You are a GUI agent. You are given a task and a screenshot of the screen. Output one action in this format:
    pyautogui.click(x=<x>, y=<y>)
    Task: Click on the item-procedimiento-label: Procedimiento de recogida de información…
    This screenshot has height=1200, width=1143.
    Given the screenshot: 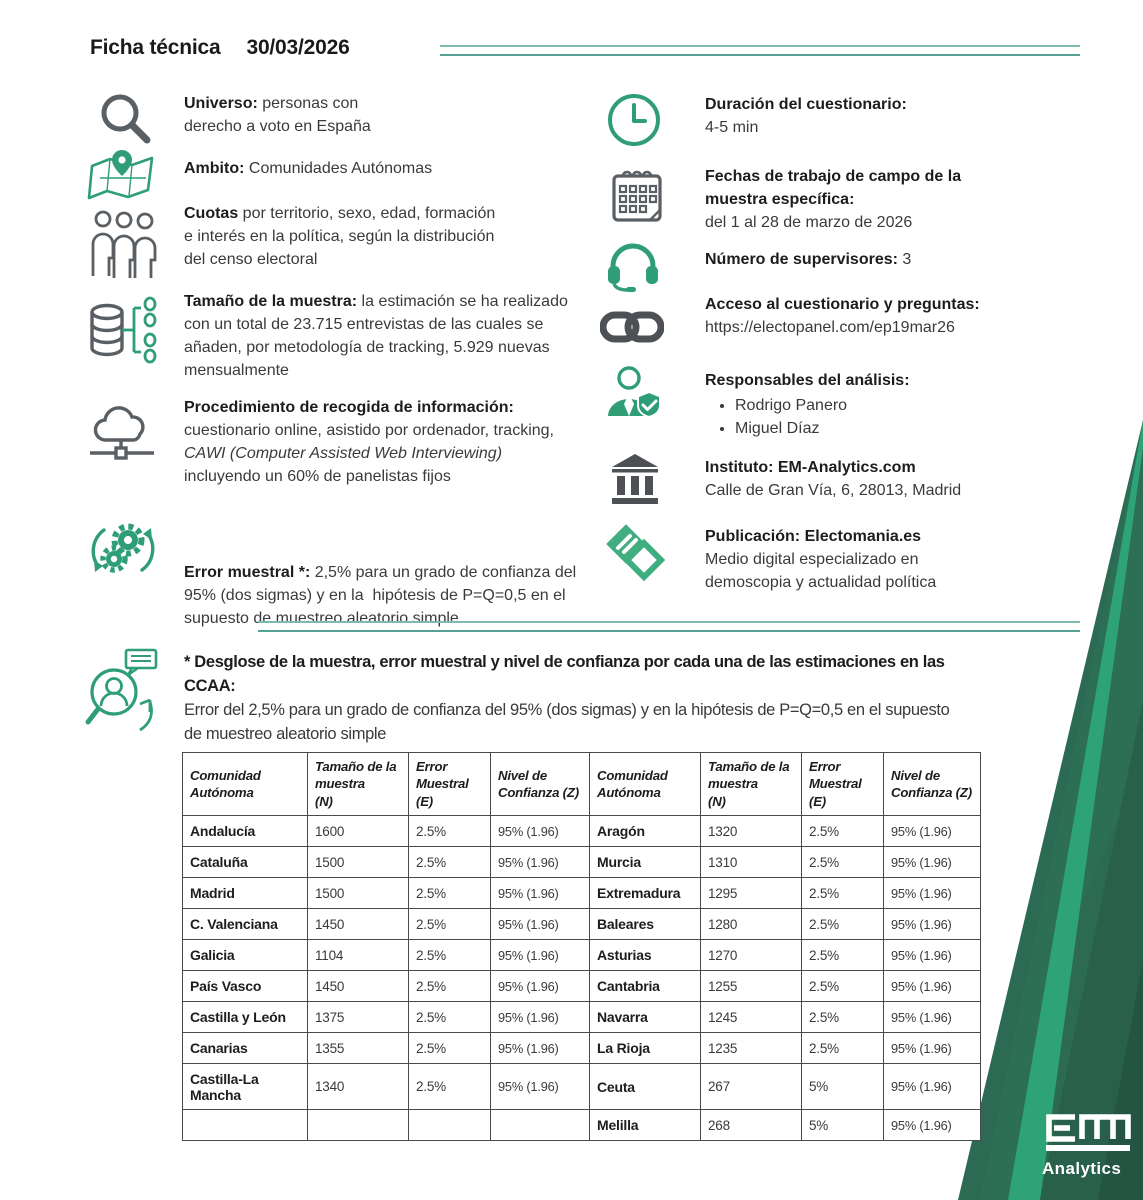 What is the action you would take?
    pyautogui.click(x=349, y=407)
    